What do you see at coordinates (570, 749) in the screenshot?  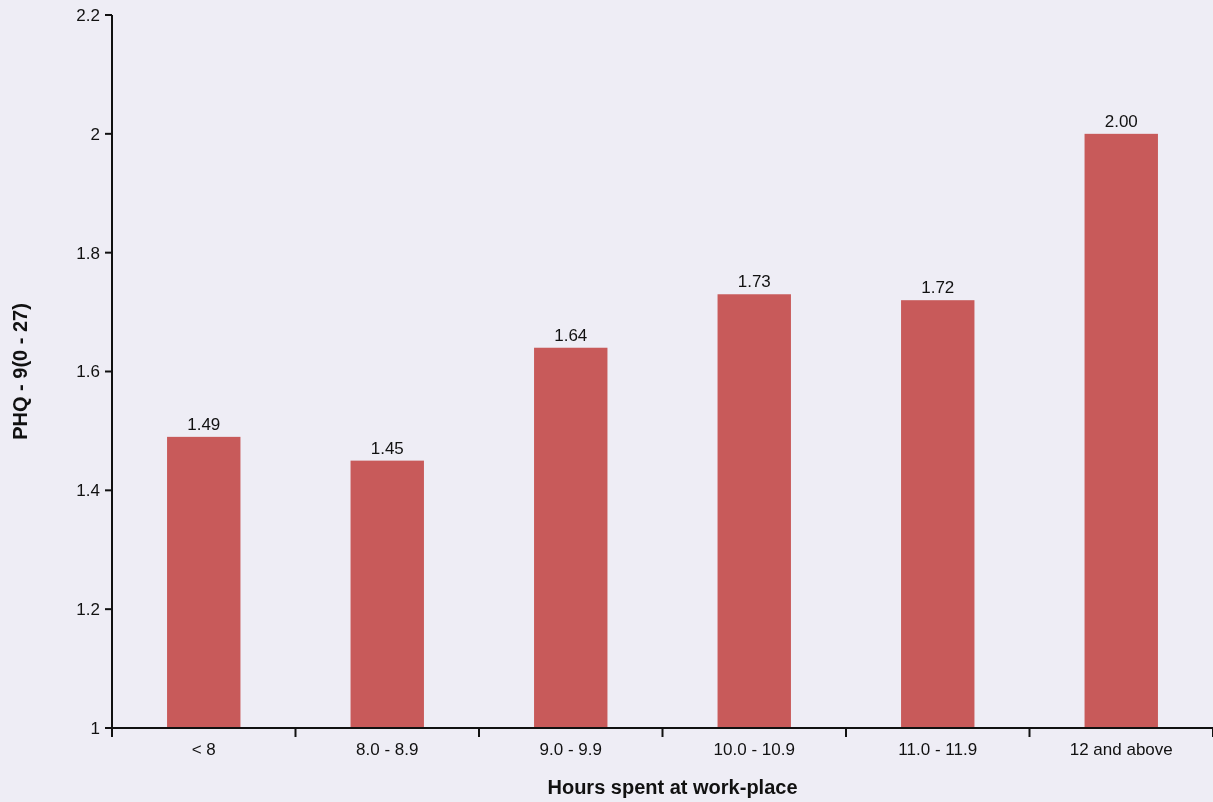 I see `x-tick-label: 9.0 - 9.9` at bounding box center [570, 749].